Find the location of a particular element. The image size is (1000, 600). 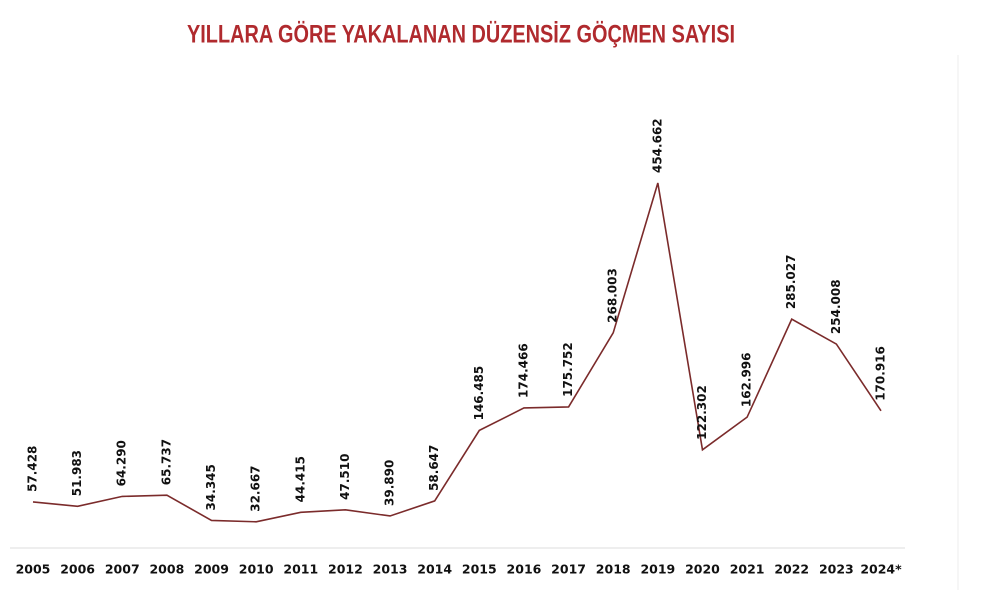

x-tick-label: 2013 is located at coordinates (390, 569).